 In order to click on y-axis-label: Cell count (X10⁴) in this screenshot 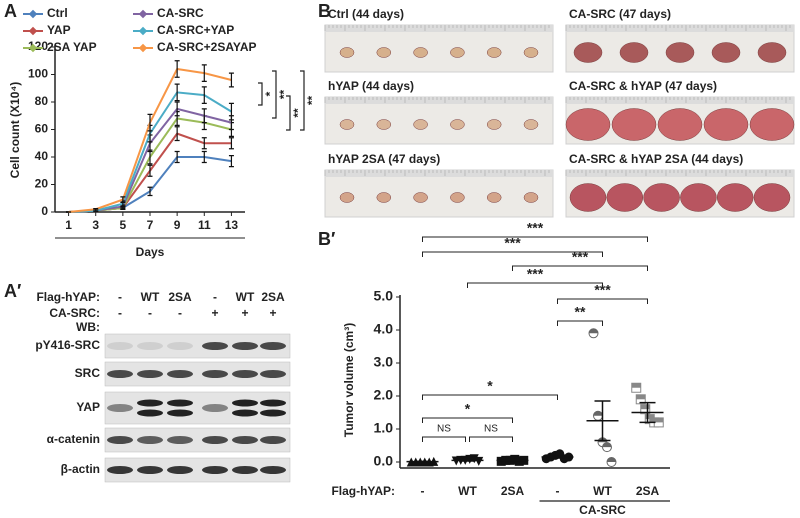, I will do `click(15, 130)`.